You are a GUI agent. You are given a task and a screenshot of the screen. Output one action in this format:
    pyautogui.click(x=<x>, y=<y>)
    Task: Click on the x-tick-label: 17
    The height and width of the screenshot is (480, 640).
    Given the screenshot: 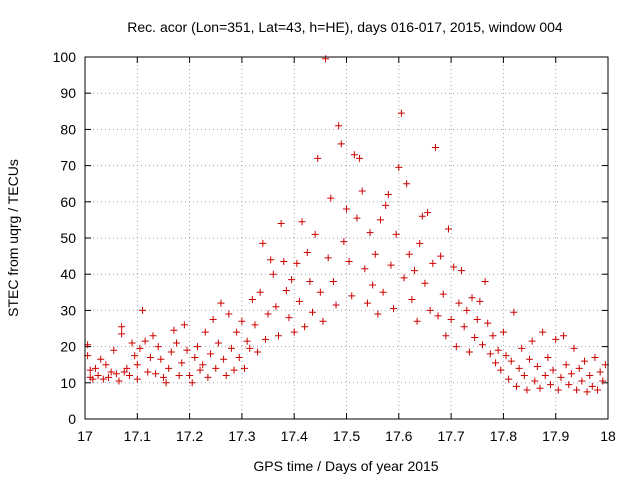 What is the action you would take?
    pyautogui.click(x=85, y=436)
    